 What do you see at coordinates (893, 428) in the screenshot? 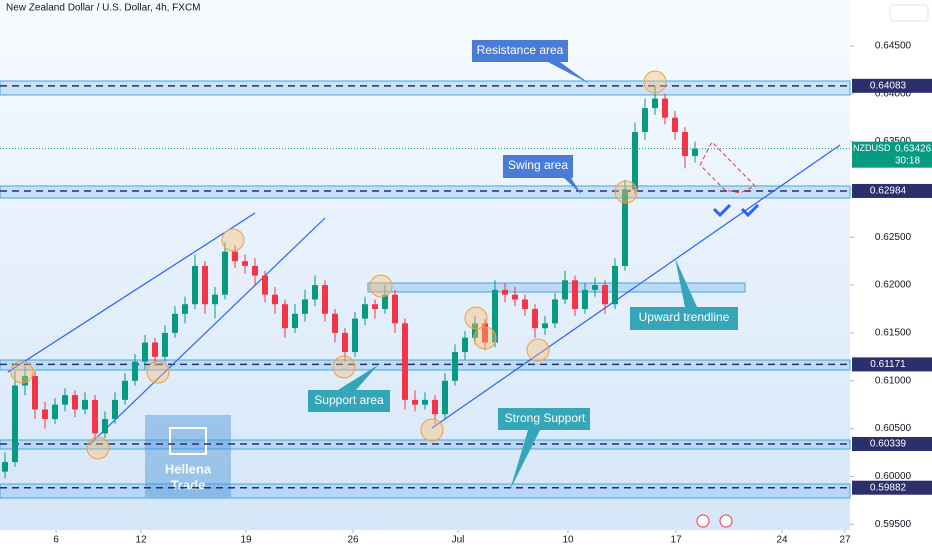
I see `y-tick-label: 0.60500` at bounding box center [893, 428].